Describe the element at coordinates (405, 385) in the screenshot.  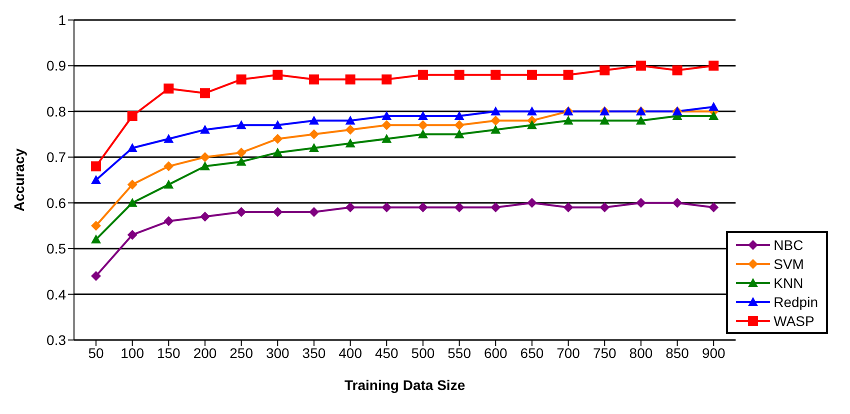
I see `x-axis-title: Training Data Size` at that location.